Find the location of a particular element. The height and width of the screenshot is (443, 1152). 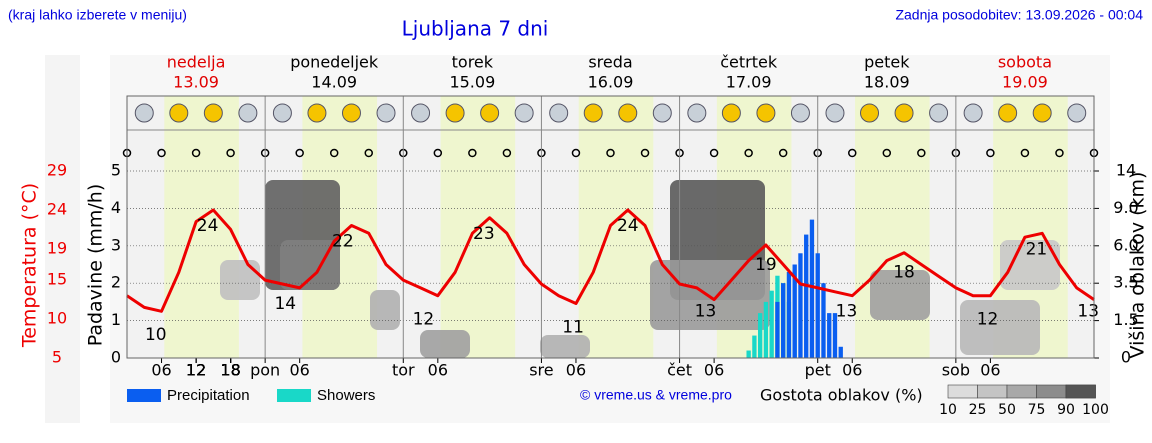

temp-value-label: 13 is located at coordinates (1088, 312).